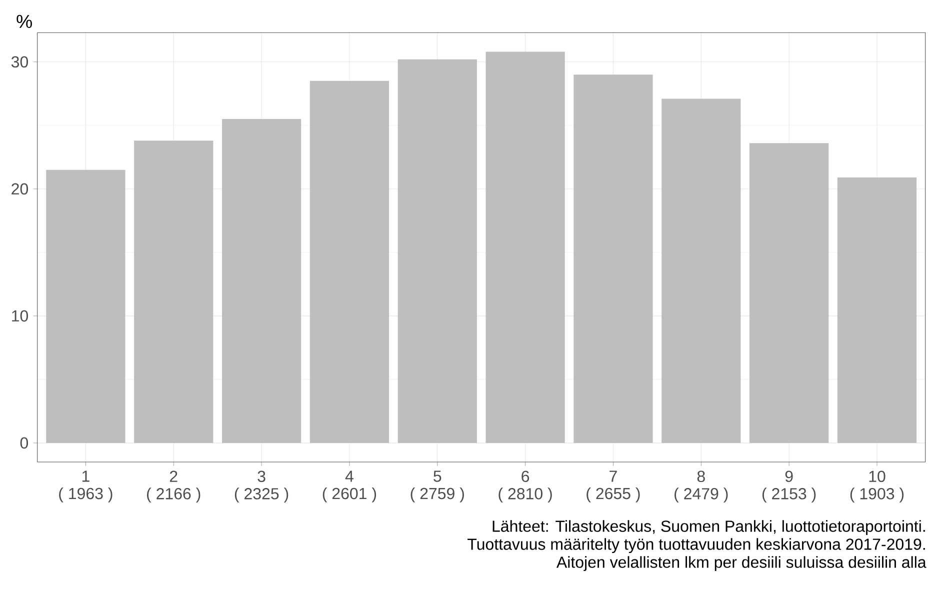  What do you see at coordinates (789, 486) in the screenshot?
I see `x-tick-label: 9 ( 2153 )` at bounding box center [789, 486].